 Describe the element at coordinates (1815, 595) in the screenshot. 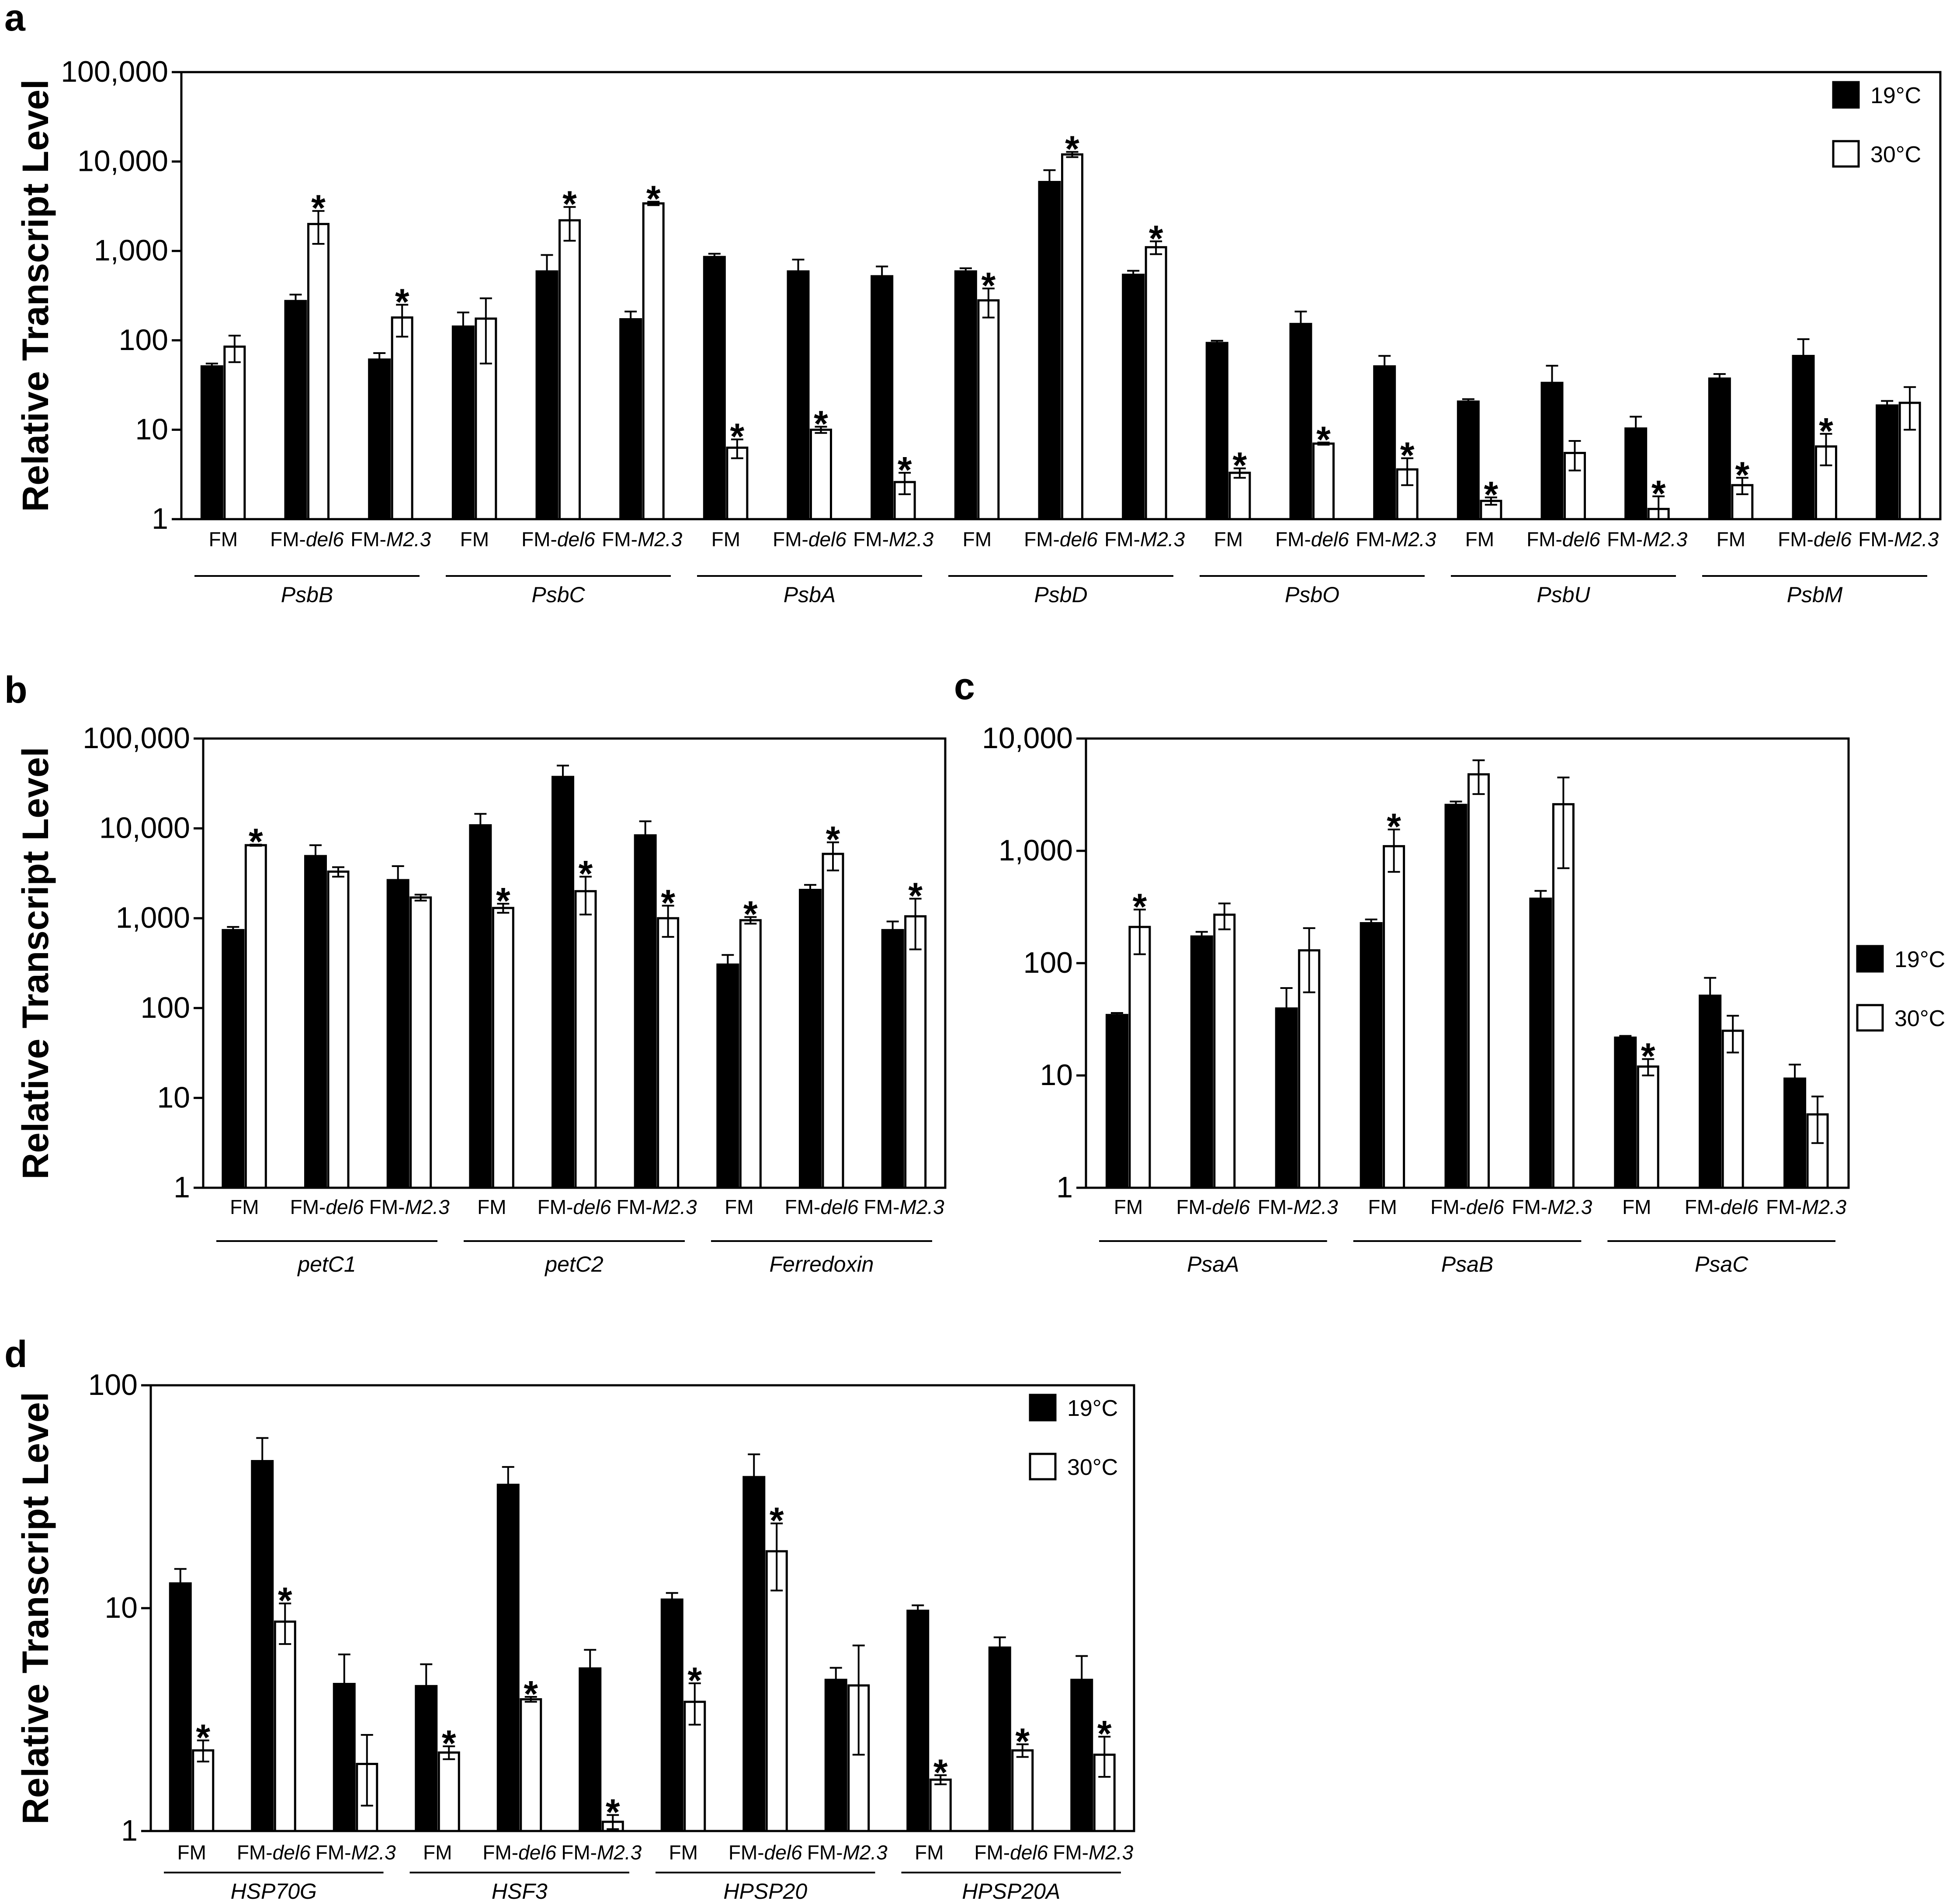

I see `group-label: PsbM` at that location.